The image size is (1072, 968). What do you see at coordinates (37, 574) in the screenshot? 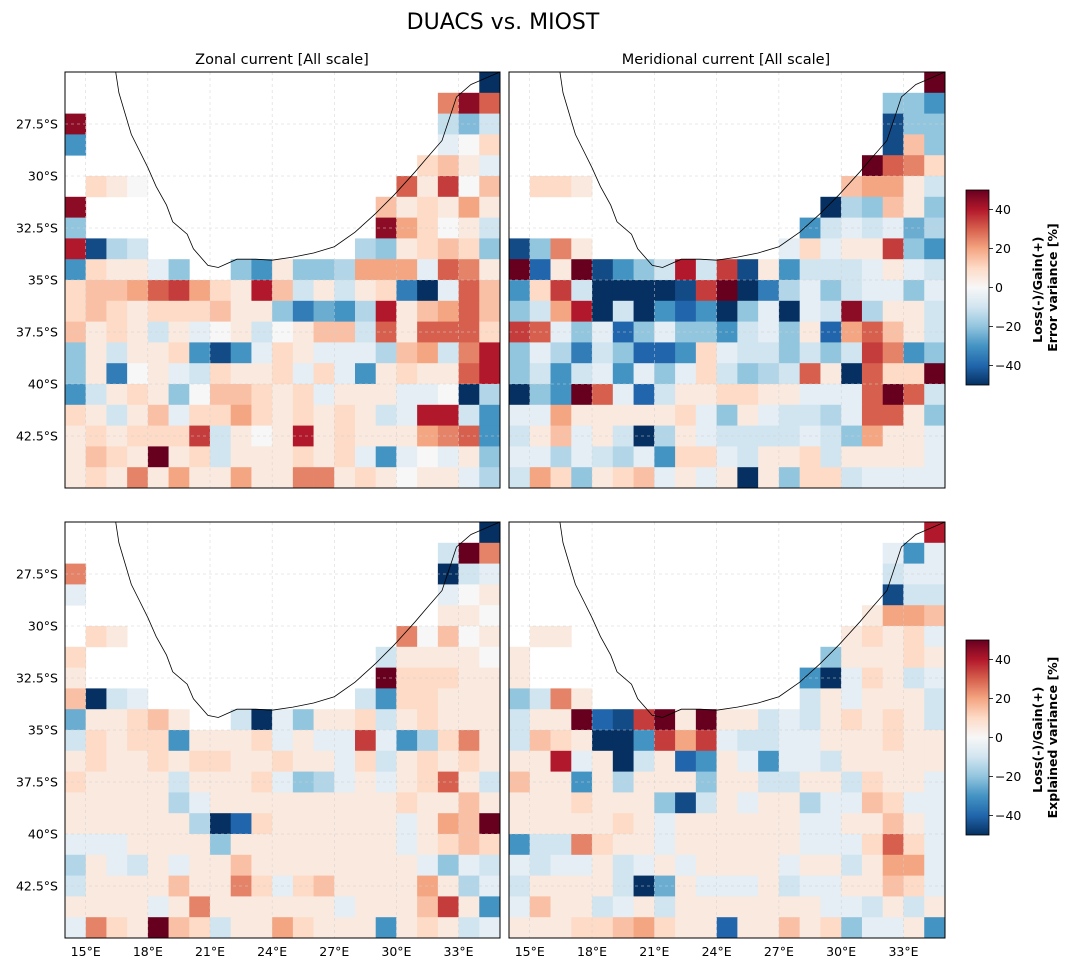
I see `lat-tick-label: 27.5°S` at bounding box center [37, 574].